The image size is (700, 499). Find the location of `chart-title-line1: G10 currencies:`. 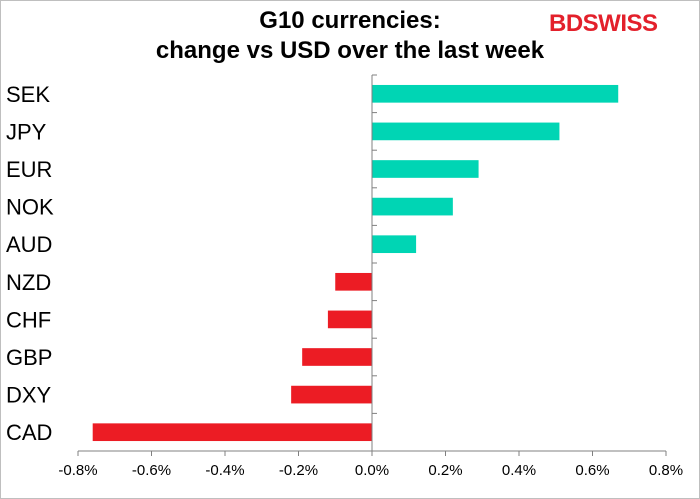

chart-title-line1: G10 currencies: is located at coordinates (350, 20).